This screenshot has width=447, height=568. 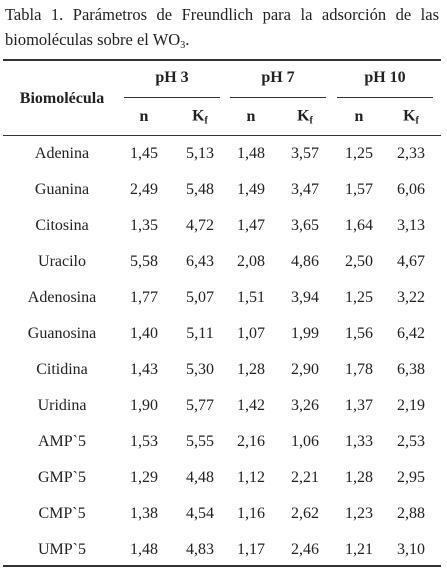 I want to click on cell: 3,26, so click(x=305, y=405).